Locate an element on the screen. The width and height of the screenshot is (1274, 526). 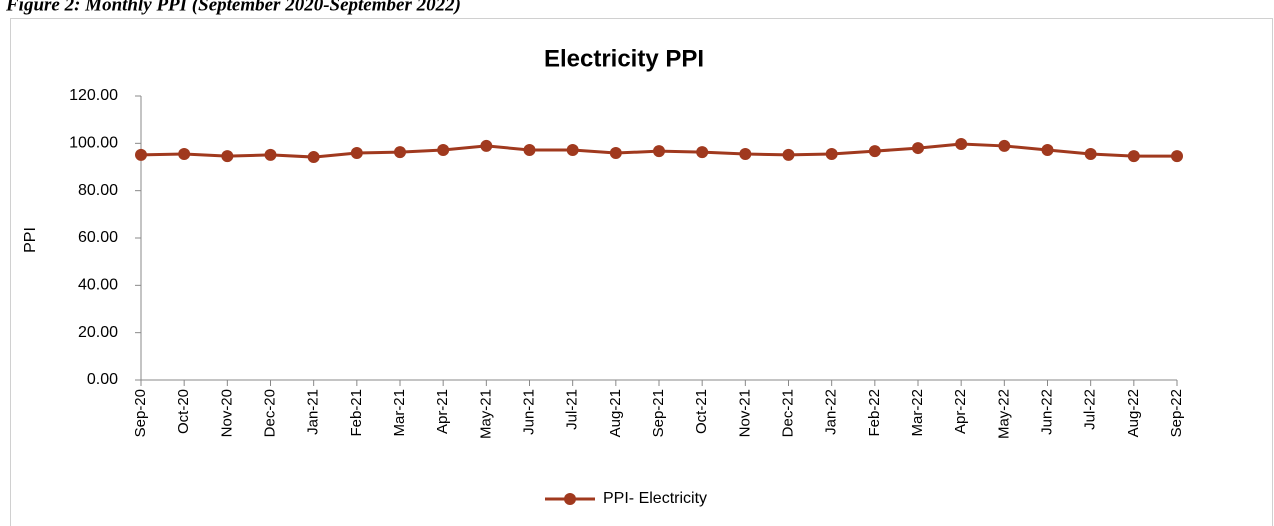
legend-label: PPI- Electricity is located at coordinates (655, 498).